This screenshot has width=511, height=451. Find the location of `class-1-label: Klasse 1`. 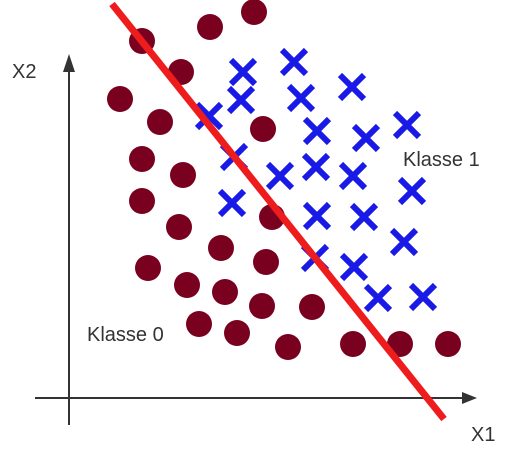

class-1-label: Klasse 1 is located at coordinates (441, 160).